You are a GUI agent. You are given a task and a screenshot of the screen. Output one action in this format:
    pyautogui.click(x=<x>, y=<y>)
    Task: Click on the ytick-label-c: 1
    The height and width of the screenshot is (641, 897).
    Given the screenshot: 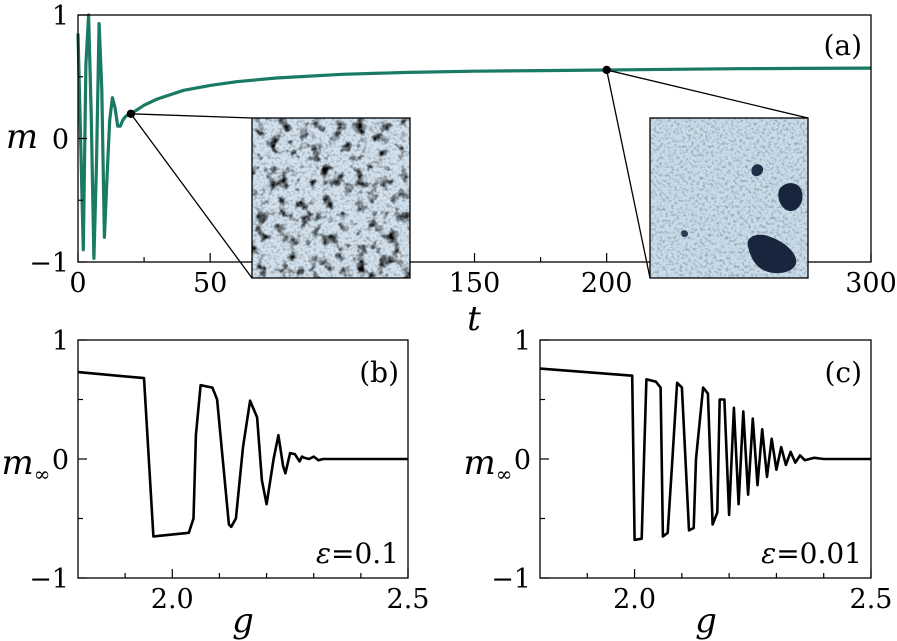 What is the action you would take?
    pyautogui.click(x=522, y=341)
    